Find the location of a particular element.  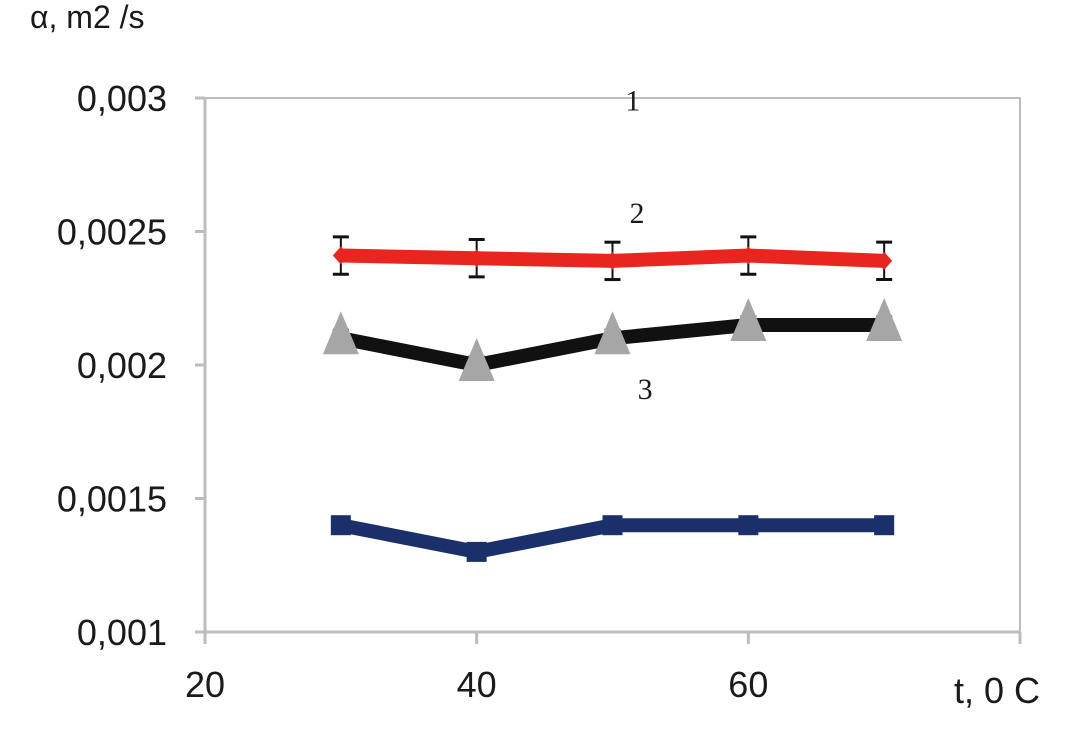

y-tick-label: 0,0015 is located at coordinates (112, 499).